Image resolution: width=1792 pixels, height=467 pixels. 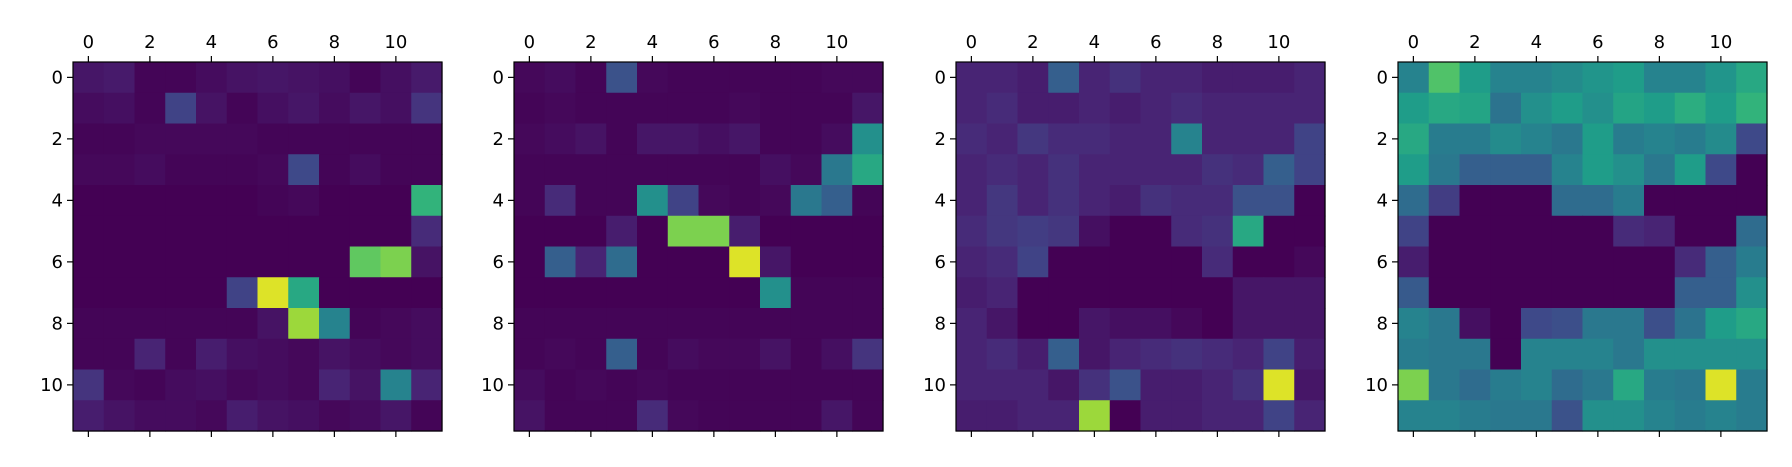 I want to click on y-tick-label: 0, so click(x=57, y=77).